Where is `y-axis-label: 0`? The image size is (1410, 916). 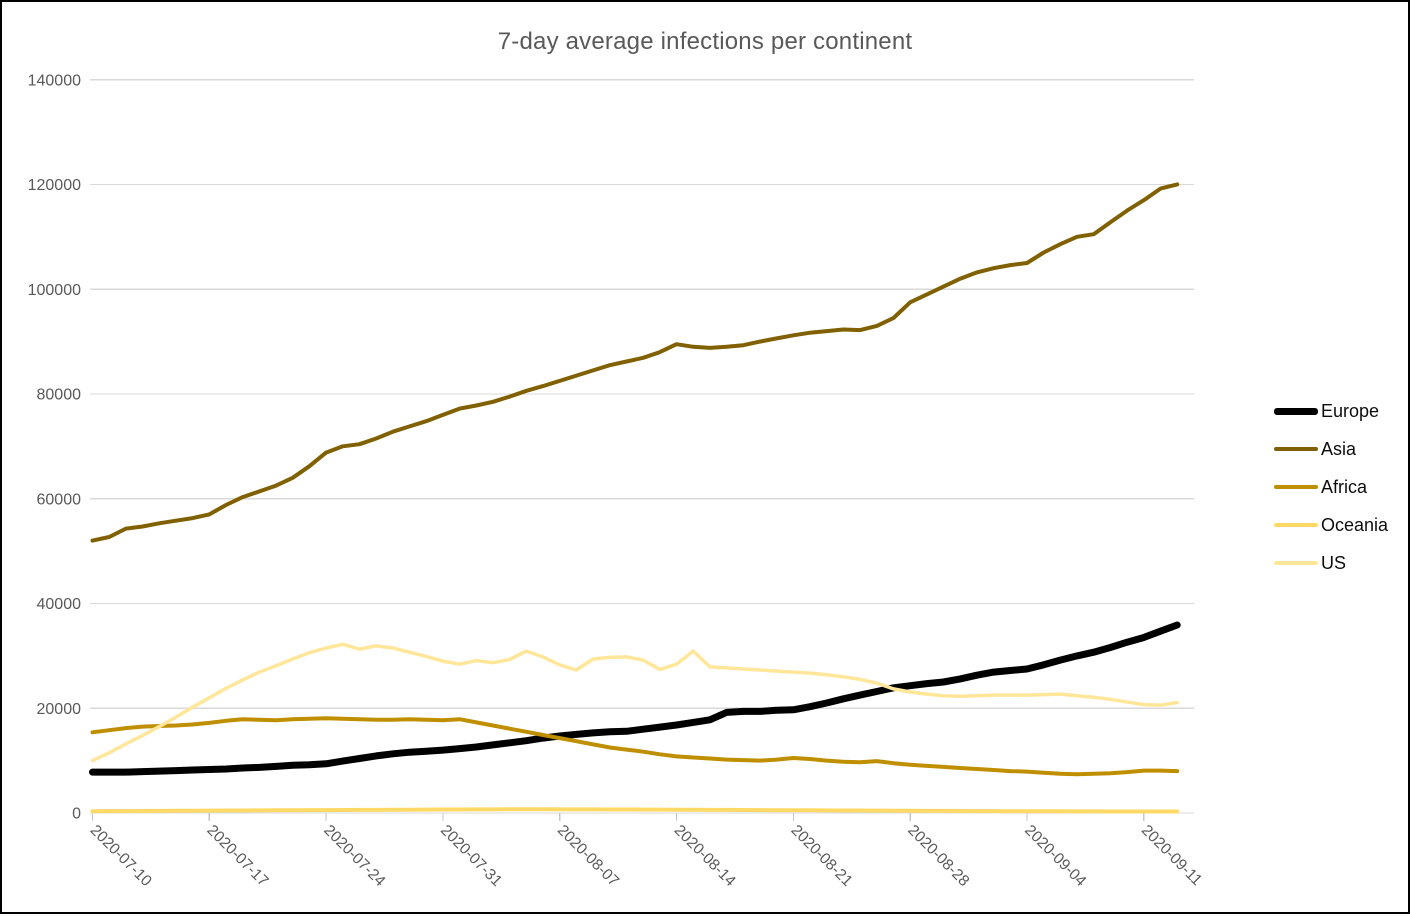 y-axis-label: 0 is located at coordinates (76, 814).